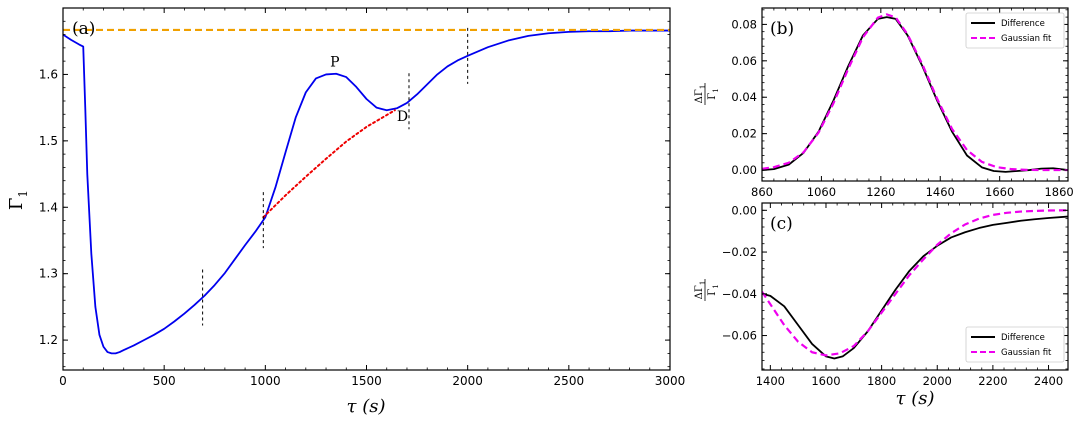  What do you see at coordinates (265, 381) in the screenshot?
I see `panel-a-xtick-label: 1000` at bounding box center [265, 381].